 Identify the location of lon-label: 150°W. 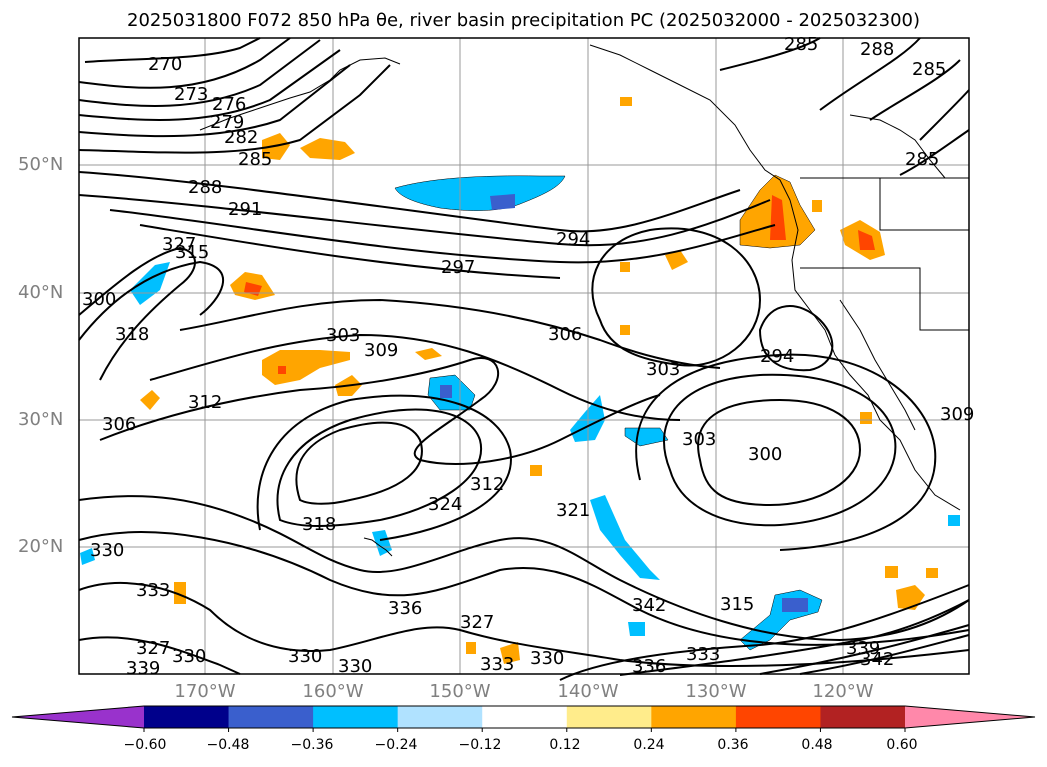
(460, 691).